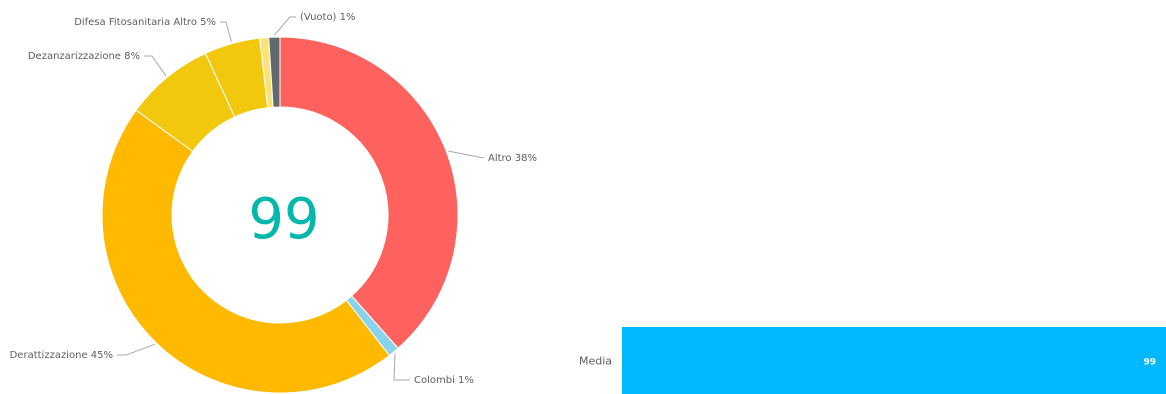  I want to click on bar, so click(894, 360).